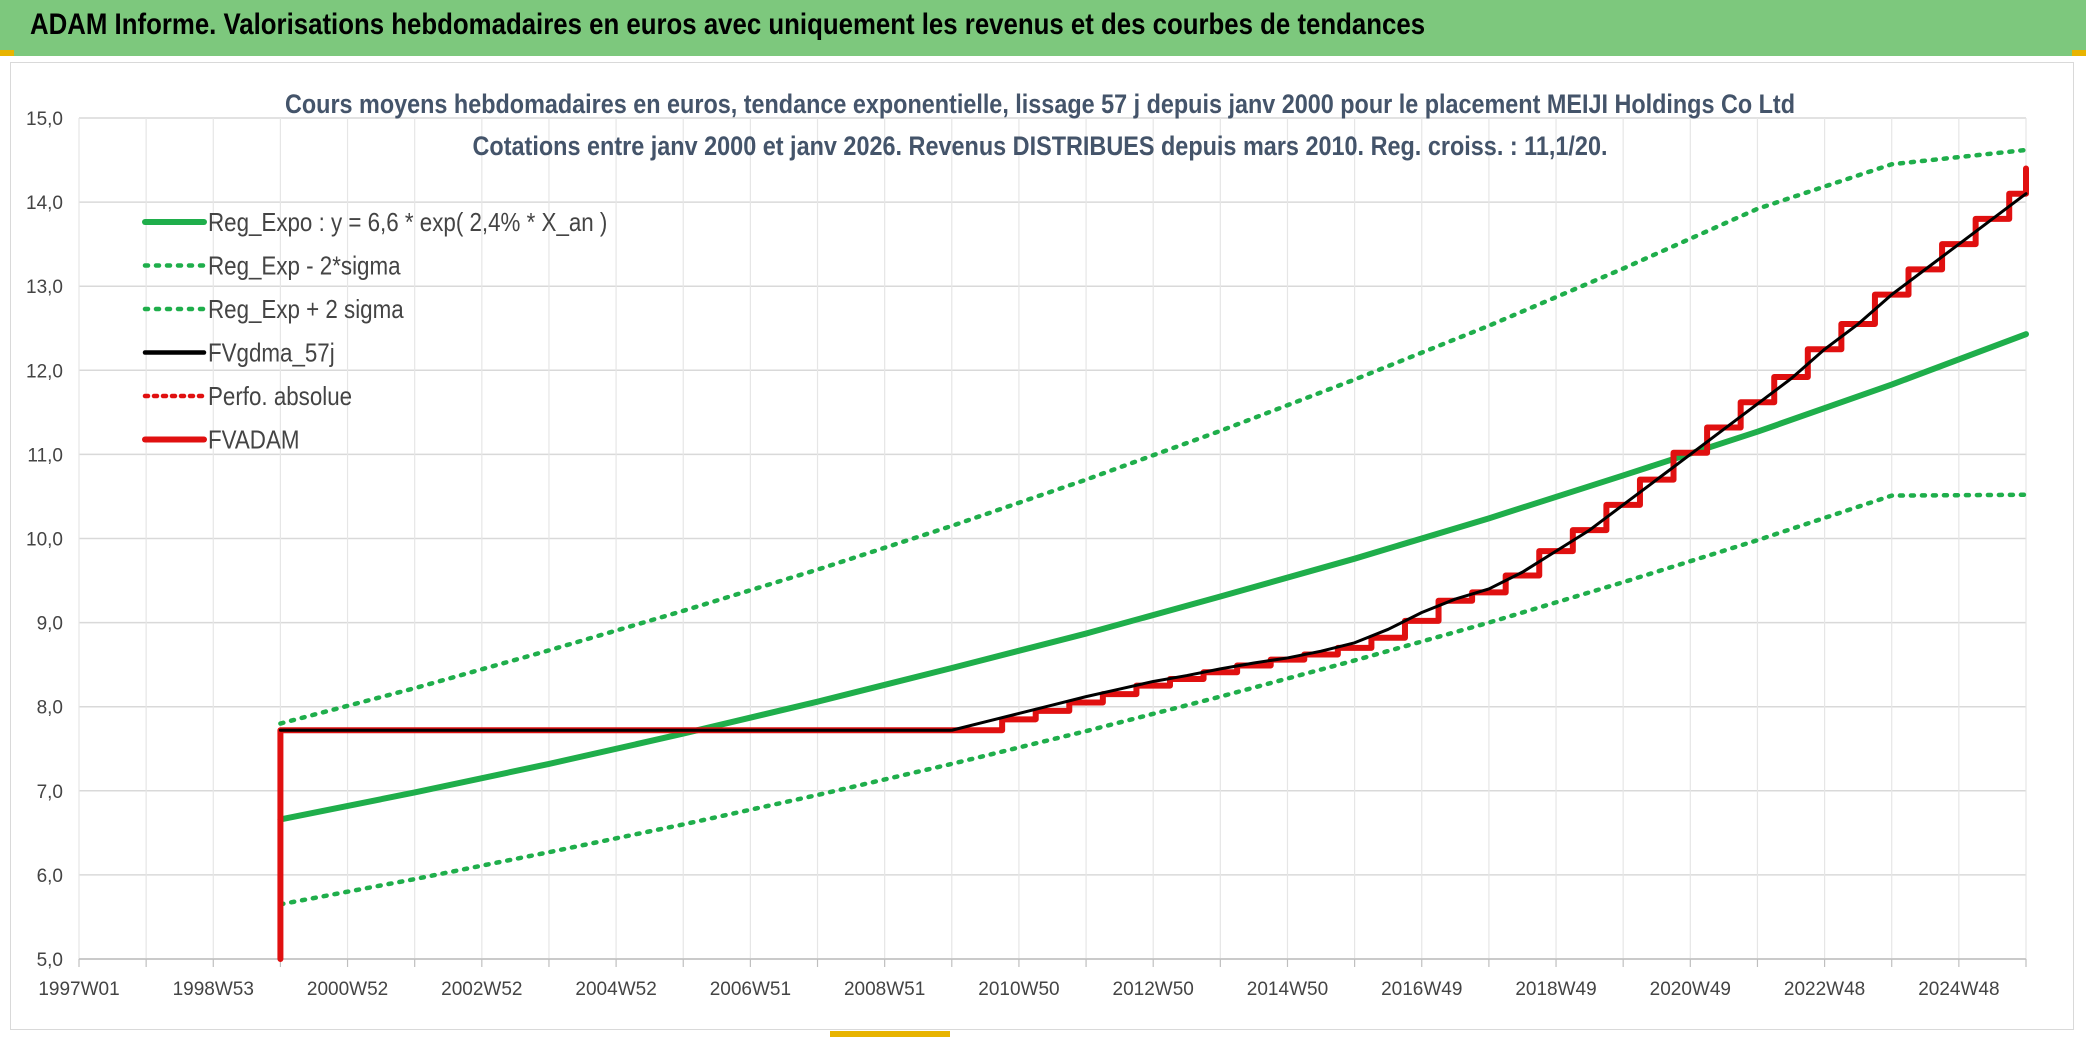  Describe the element at coordinates (280, 396) in the screenshot. I see `legend-label: Perfo. absolue` at that location.